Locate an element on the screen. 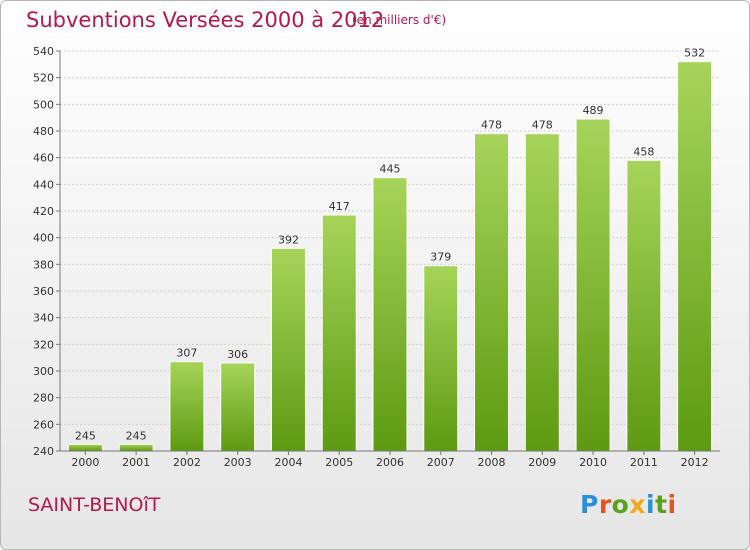 This screenshot has width=750, height=550. x-tick-label-2004: 2004 is located at coordinates (288, 462).